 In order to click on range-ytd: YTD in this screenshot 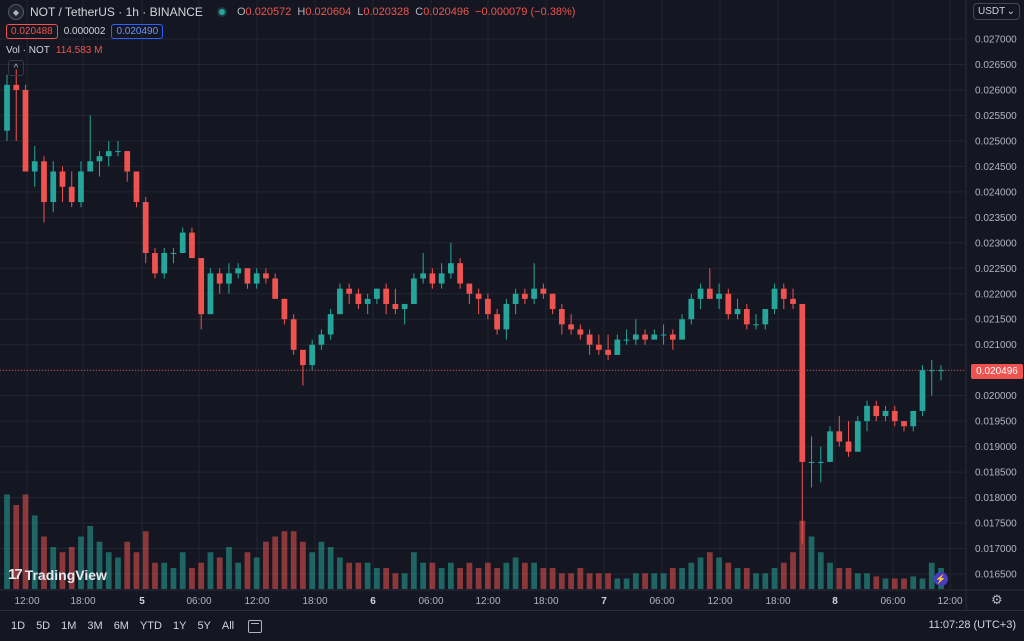, I will do `click(150, 626)`.